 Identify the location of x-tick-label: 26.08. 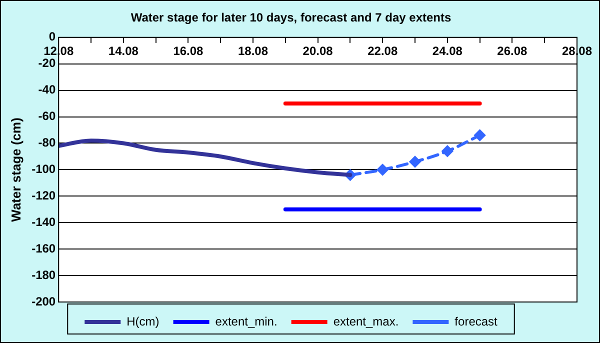
(512, 51).